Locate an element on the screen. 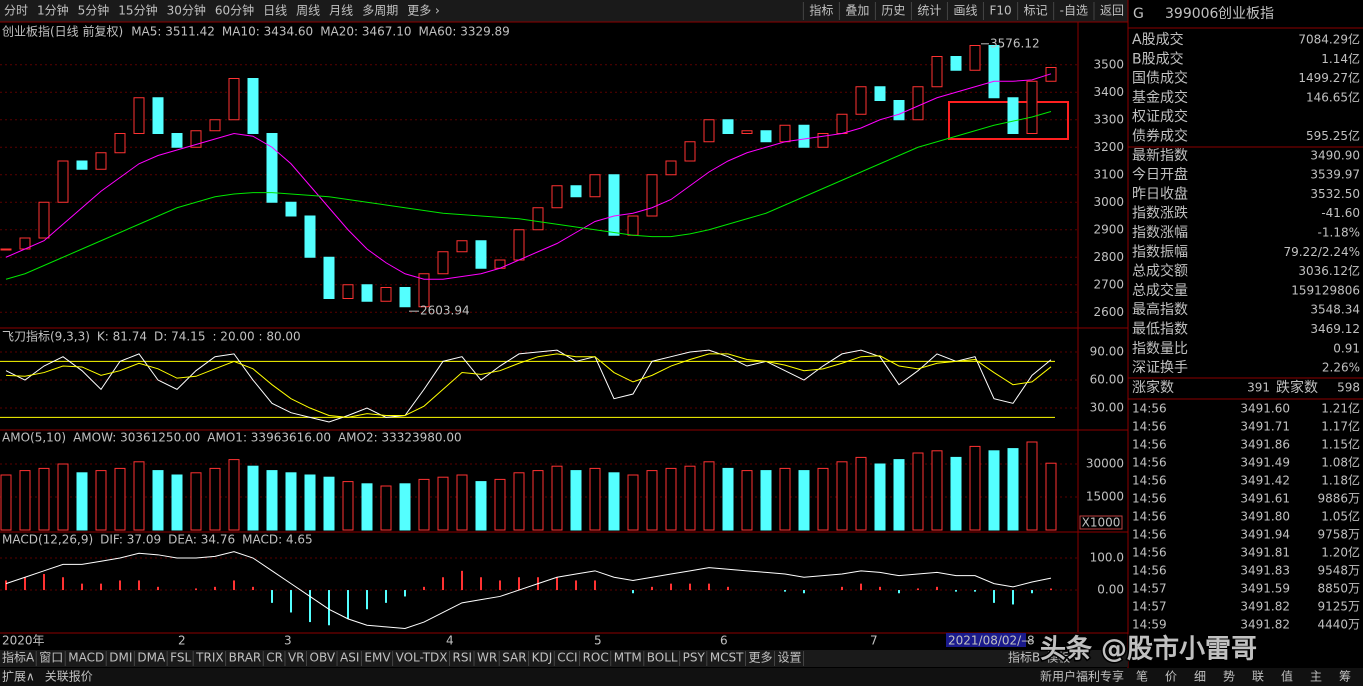 This screenshot has width=1363, height=686. indicator-tab: MACD is located at coordinates (86, 658).